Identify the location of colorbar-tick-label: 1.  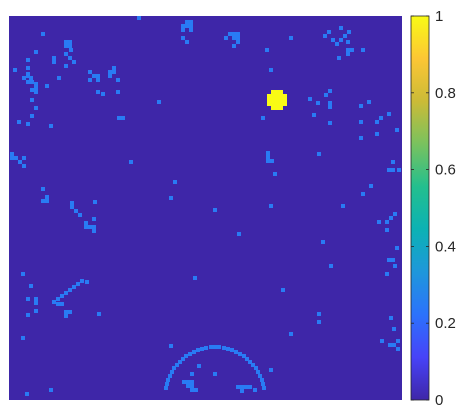
(439, 16).